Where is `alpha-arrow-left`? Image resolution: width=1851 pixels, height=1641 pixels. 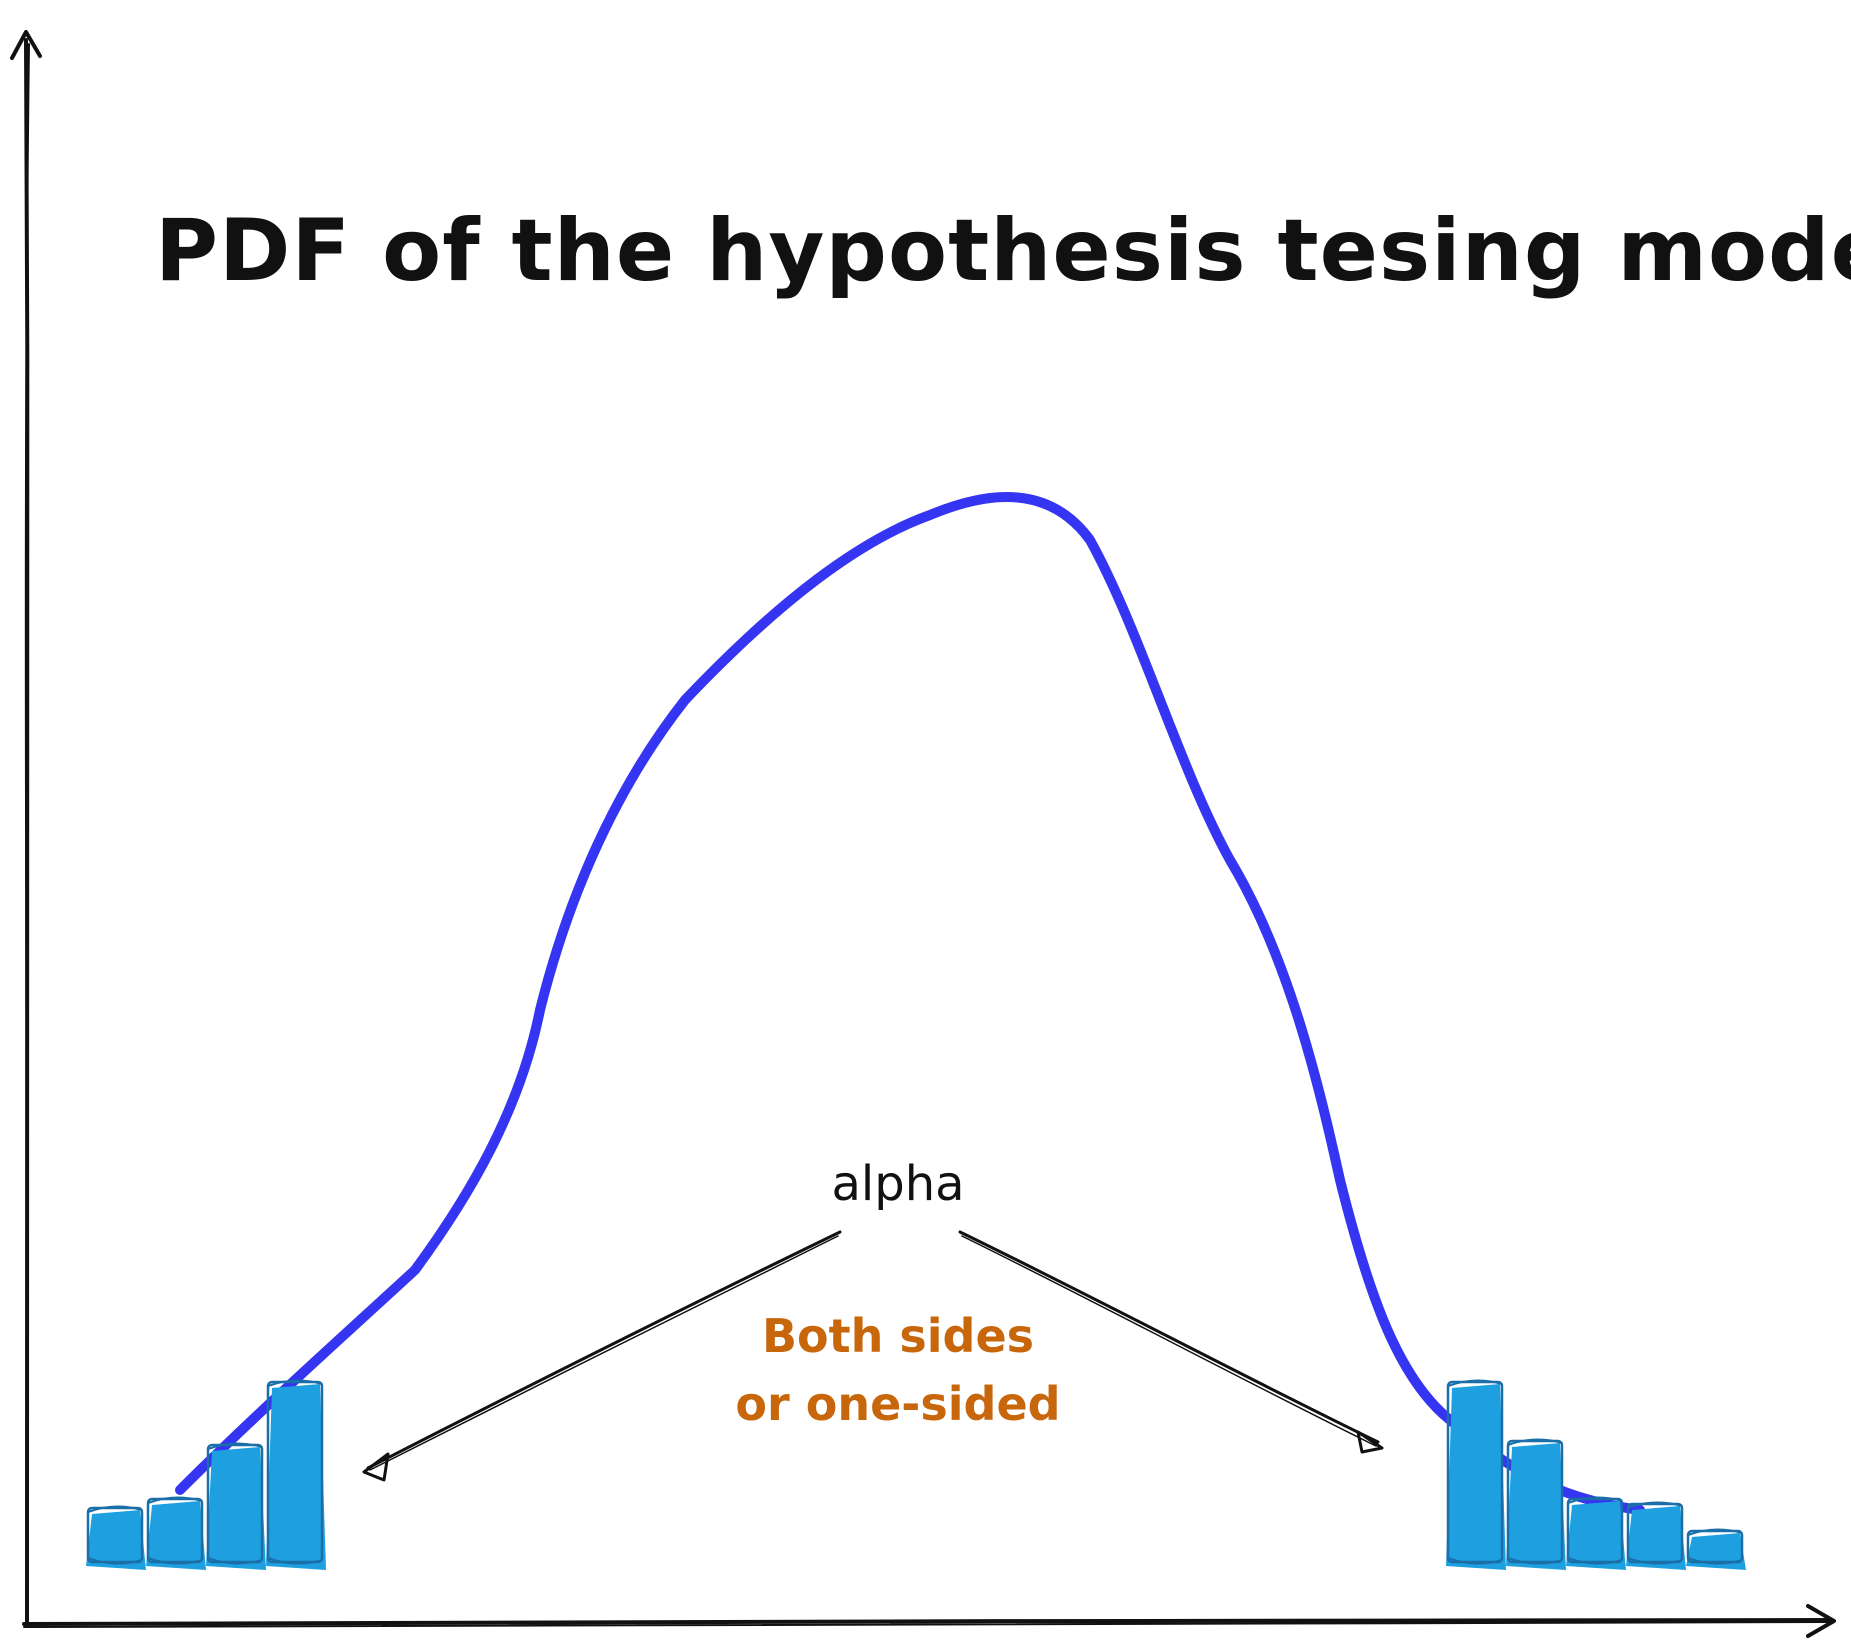
alpha-arrow-left is located at coordinates (602, 1356).